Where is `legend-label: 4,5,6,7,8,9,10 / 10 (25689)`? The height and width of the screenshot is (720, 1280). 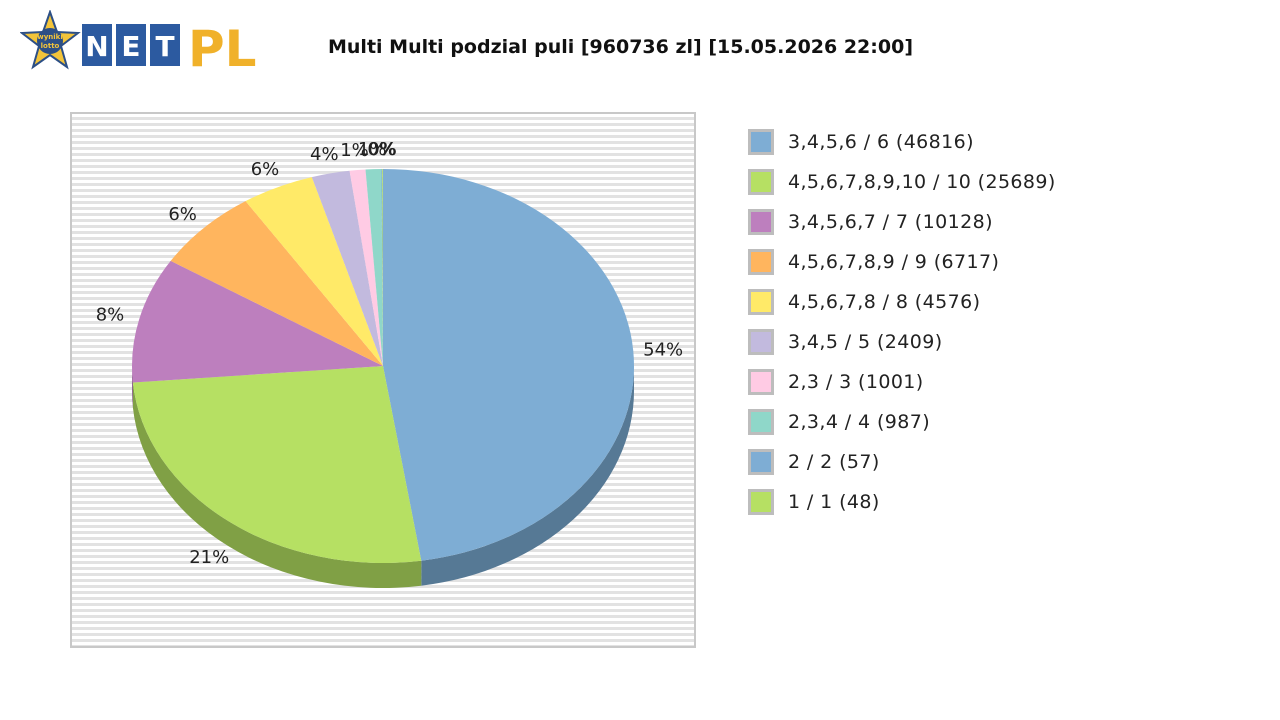
legend-label: 4,5,6,7,8,9,10 / 10 (25689) is located at coordinates (922, 182).